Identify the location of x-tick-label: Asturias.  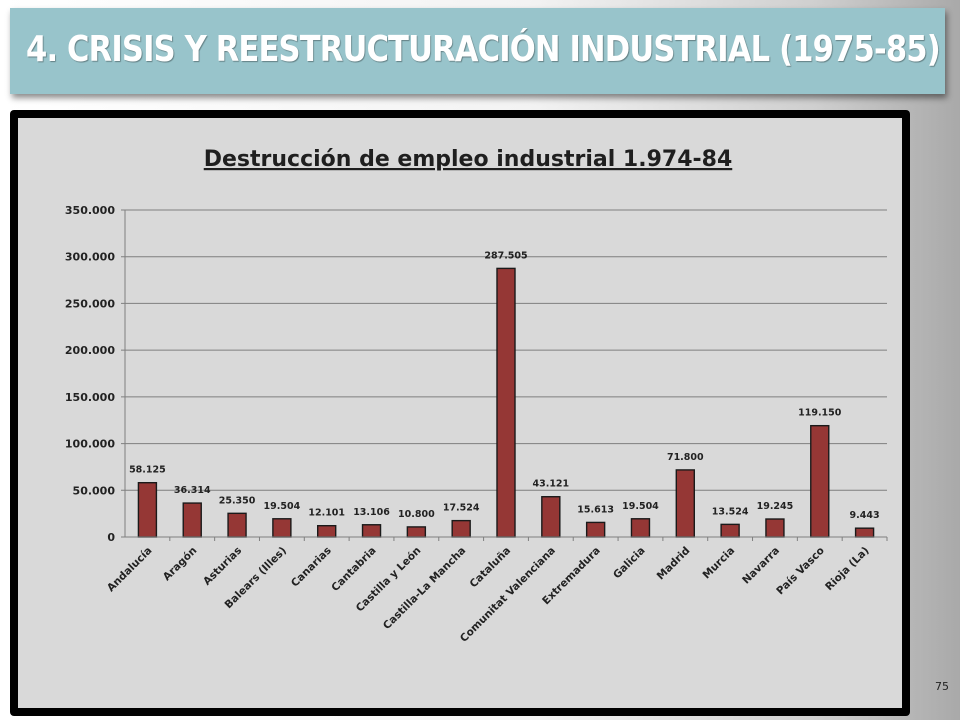
(222, 566).